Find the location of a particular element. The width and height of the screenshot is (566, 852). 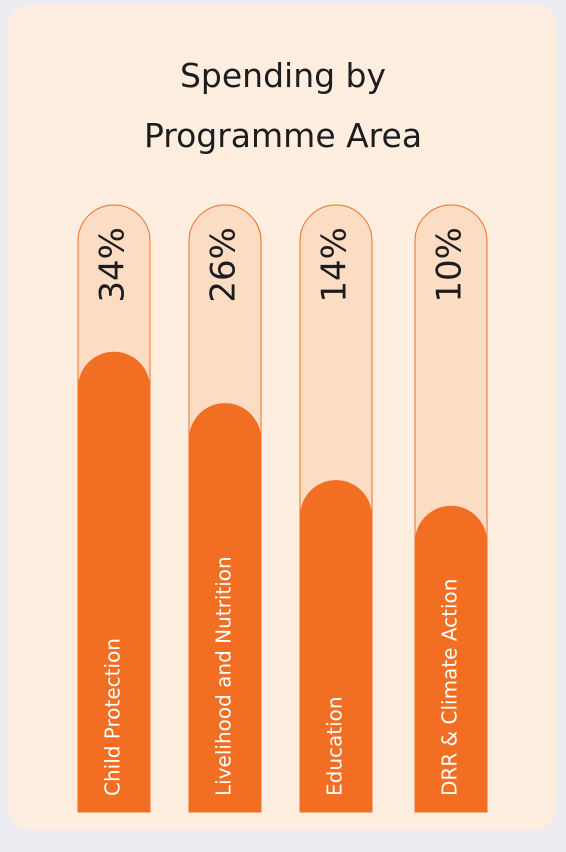

category-label: Livelihood and Nutrition is located at coordinates (224, 676).